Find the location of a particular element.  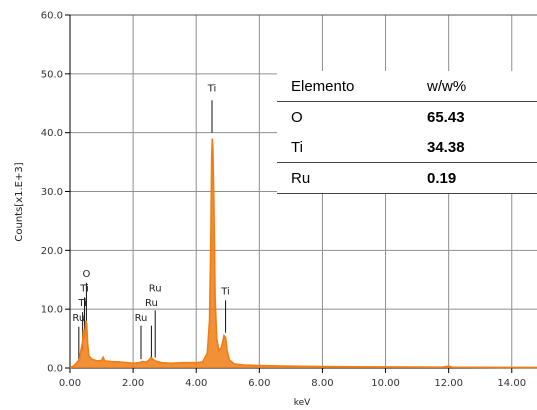

y-tick-labels: 0.0 10.0 20.0 30.0 40.0 50.0 60.0 is located at coordinates (52, 193).